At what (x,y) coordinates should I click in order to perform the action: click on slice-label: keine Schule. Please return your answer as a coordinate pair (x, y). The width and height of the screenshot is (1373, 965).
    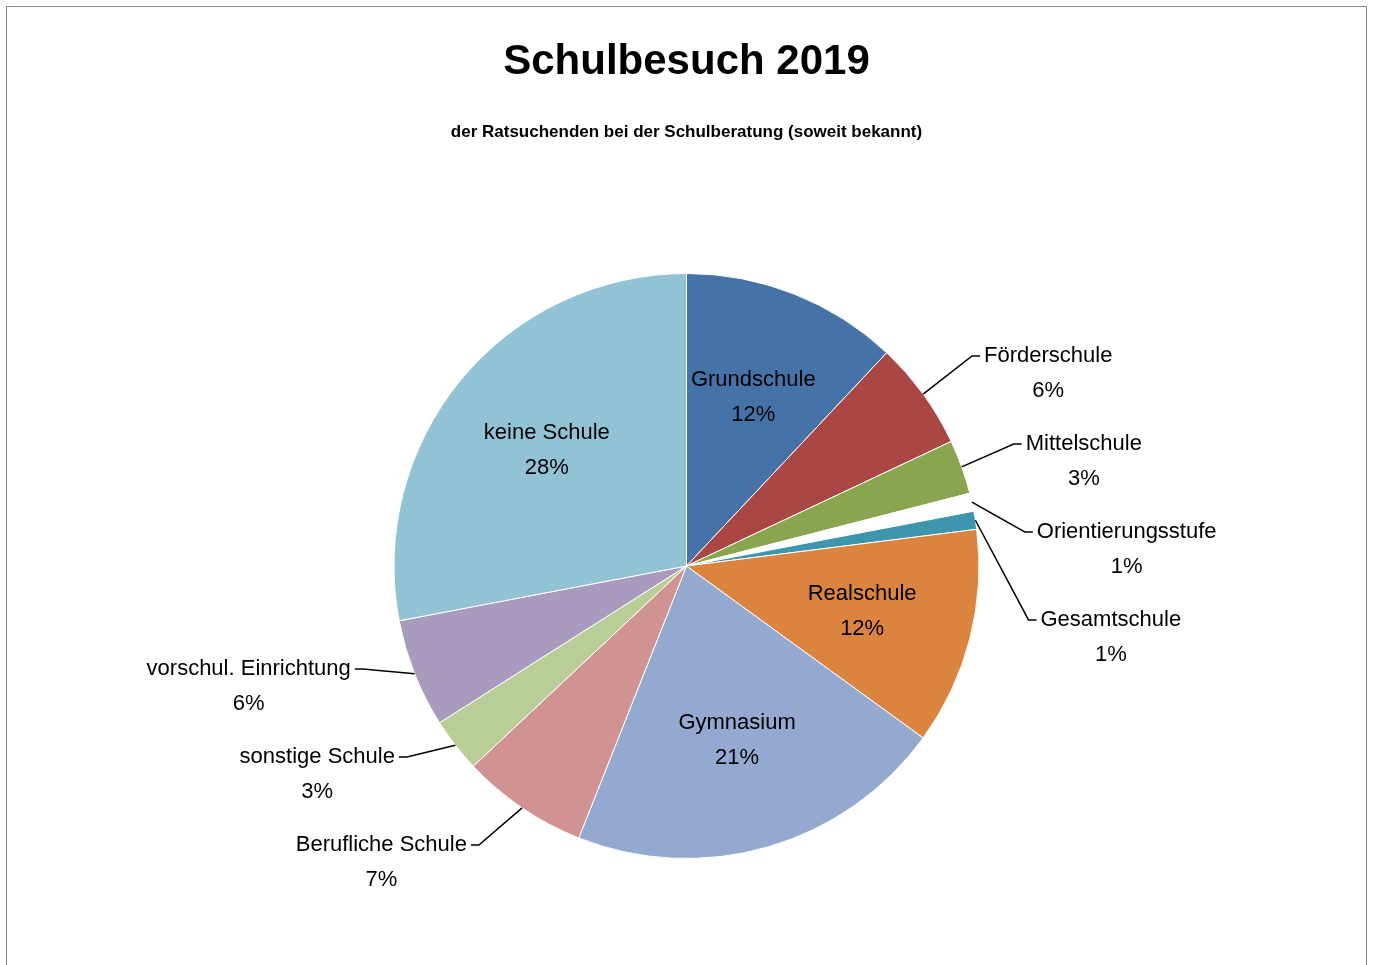
    Looking at the image, I should click on (546, 431).